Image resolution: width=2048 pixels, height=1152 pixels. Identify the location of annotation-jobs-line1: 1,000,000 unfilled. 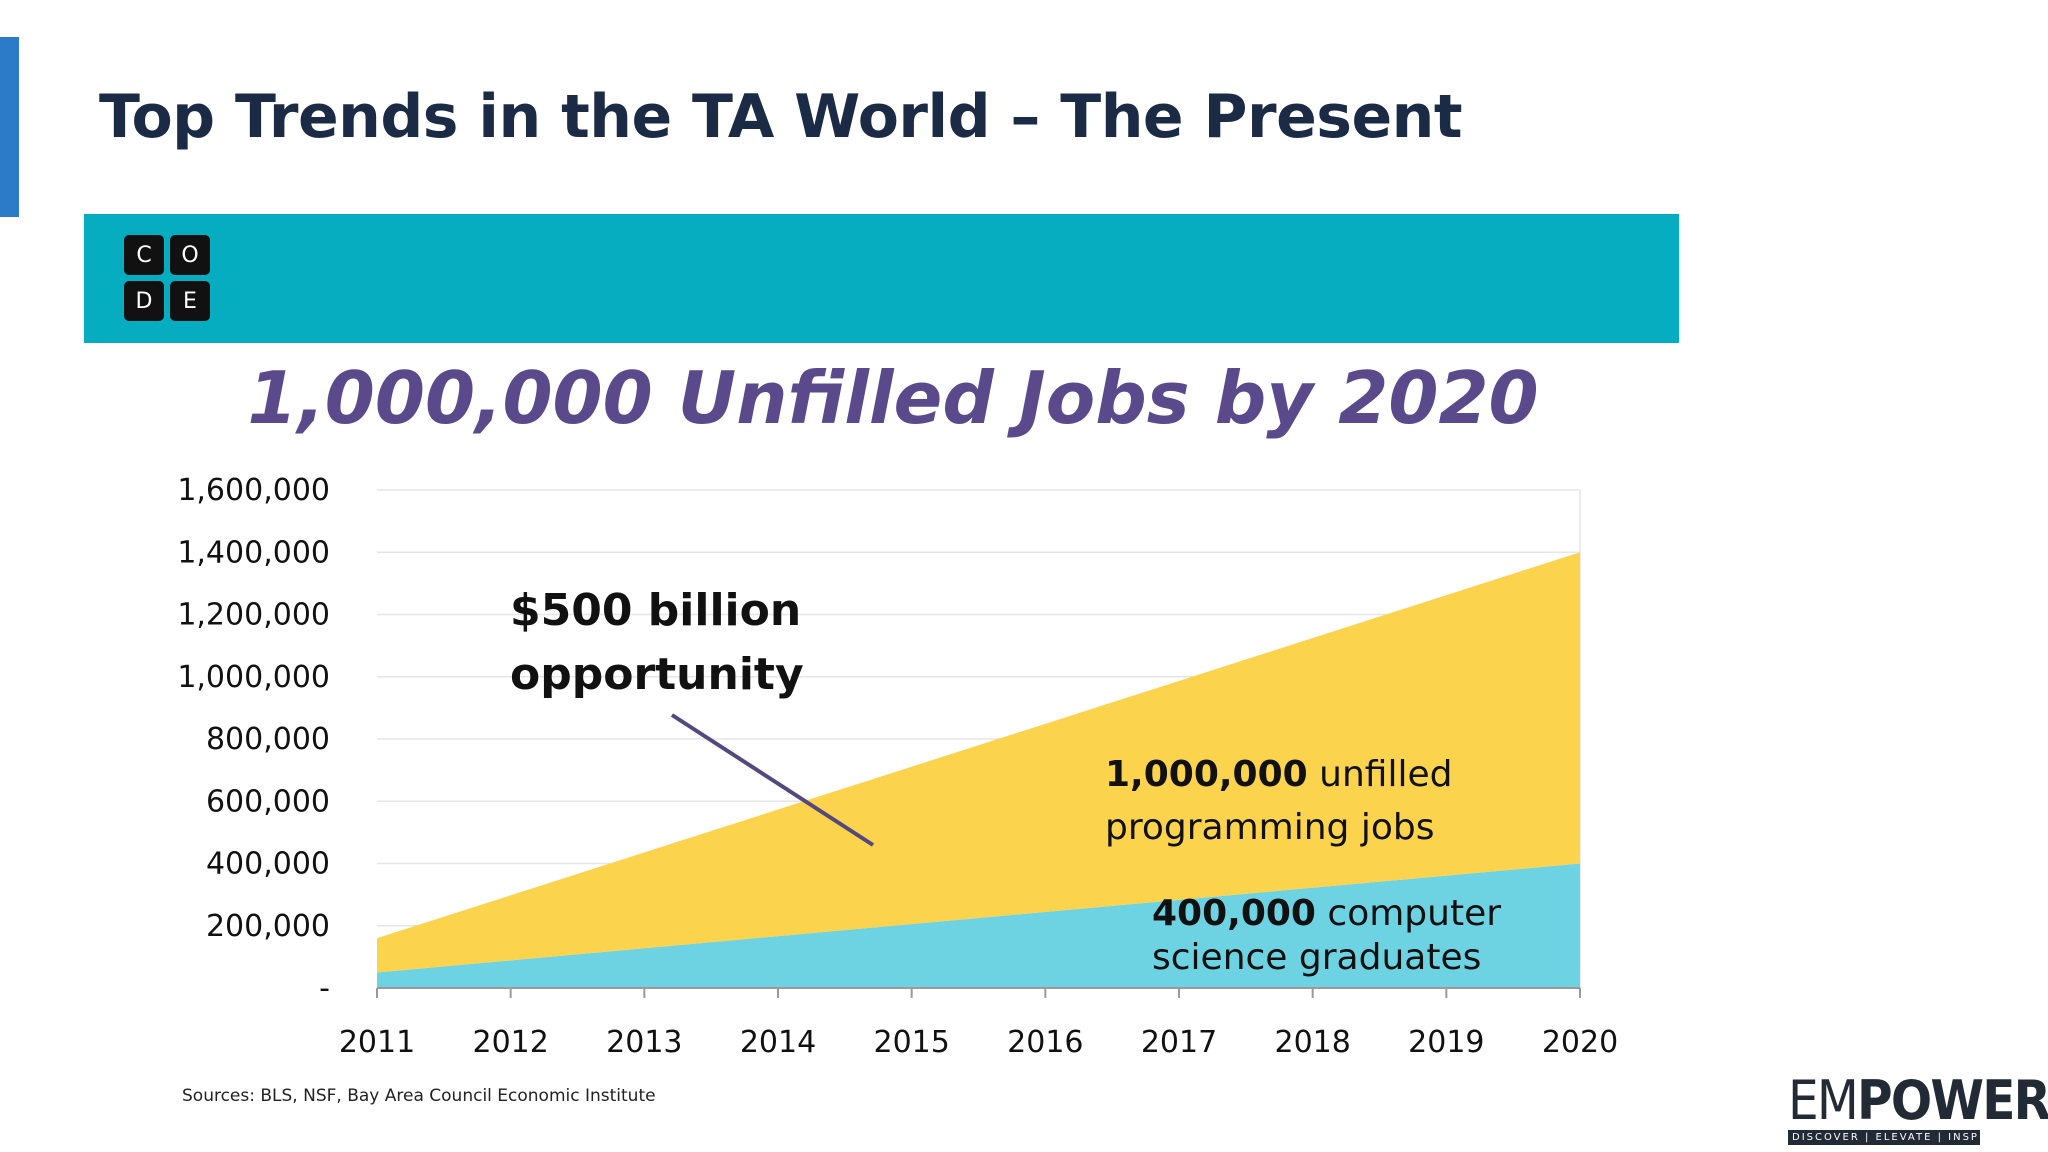
(1278, 774).